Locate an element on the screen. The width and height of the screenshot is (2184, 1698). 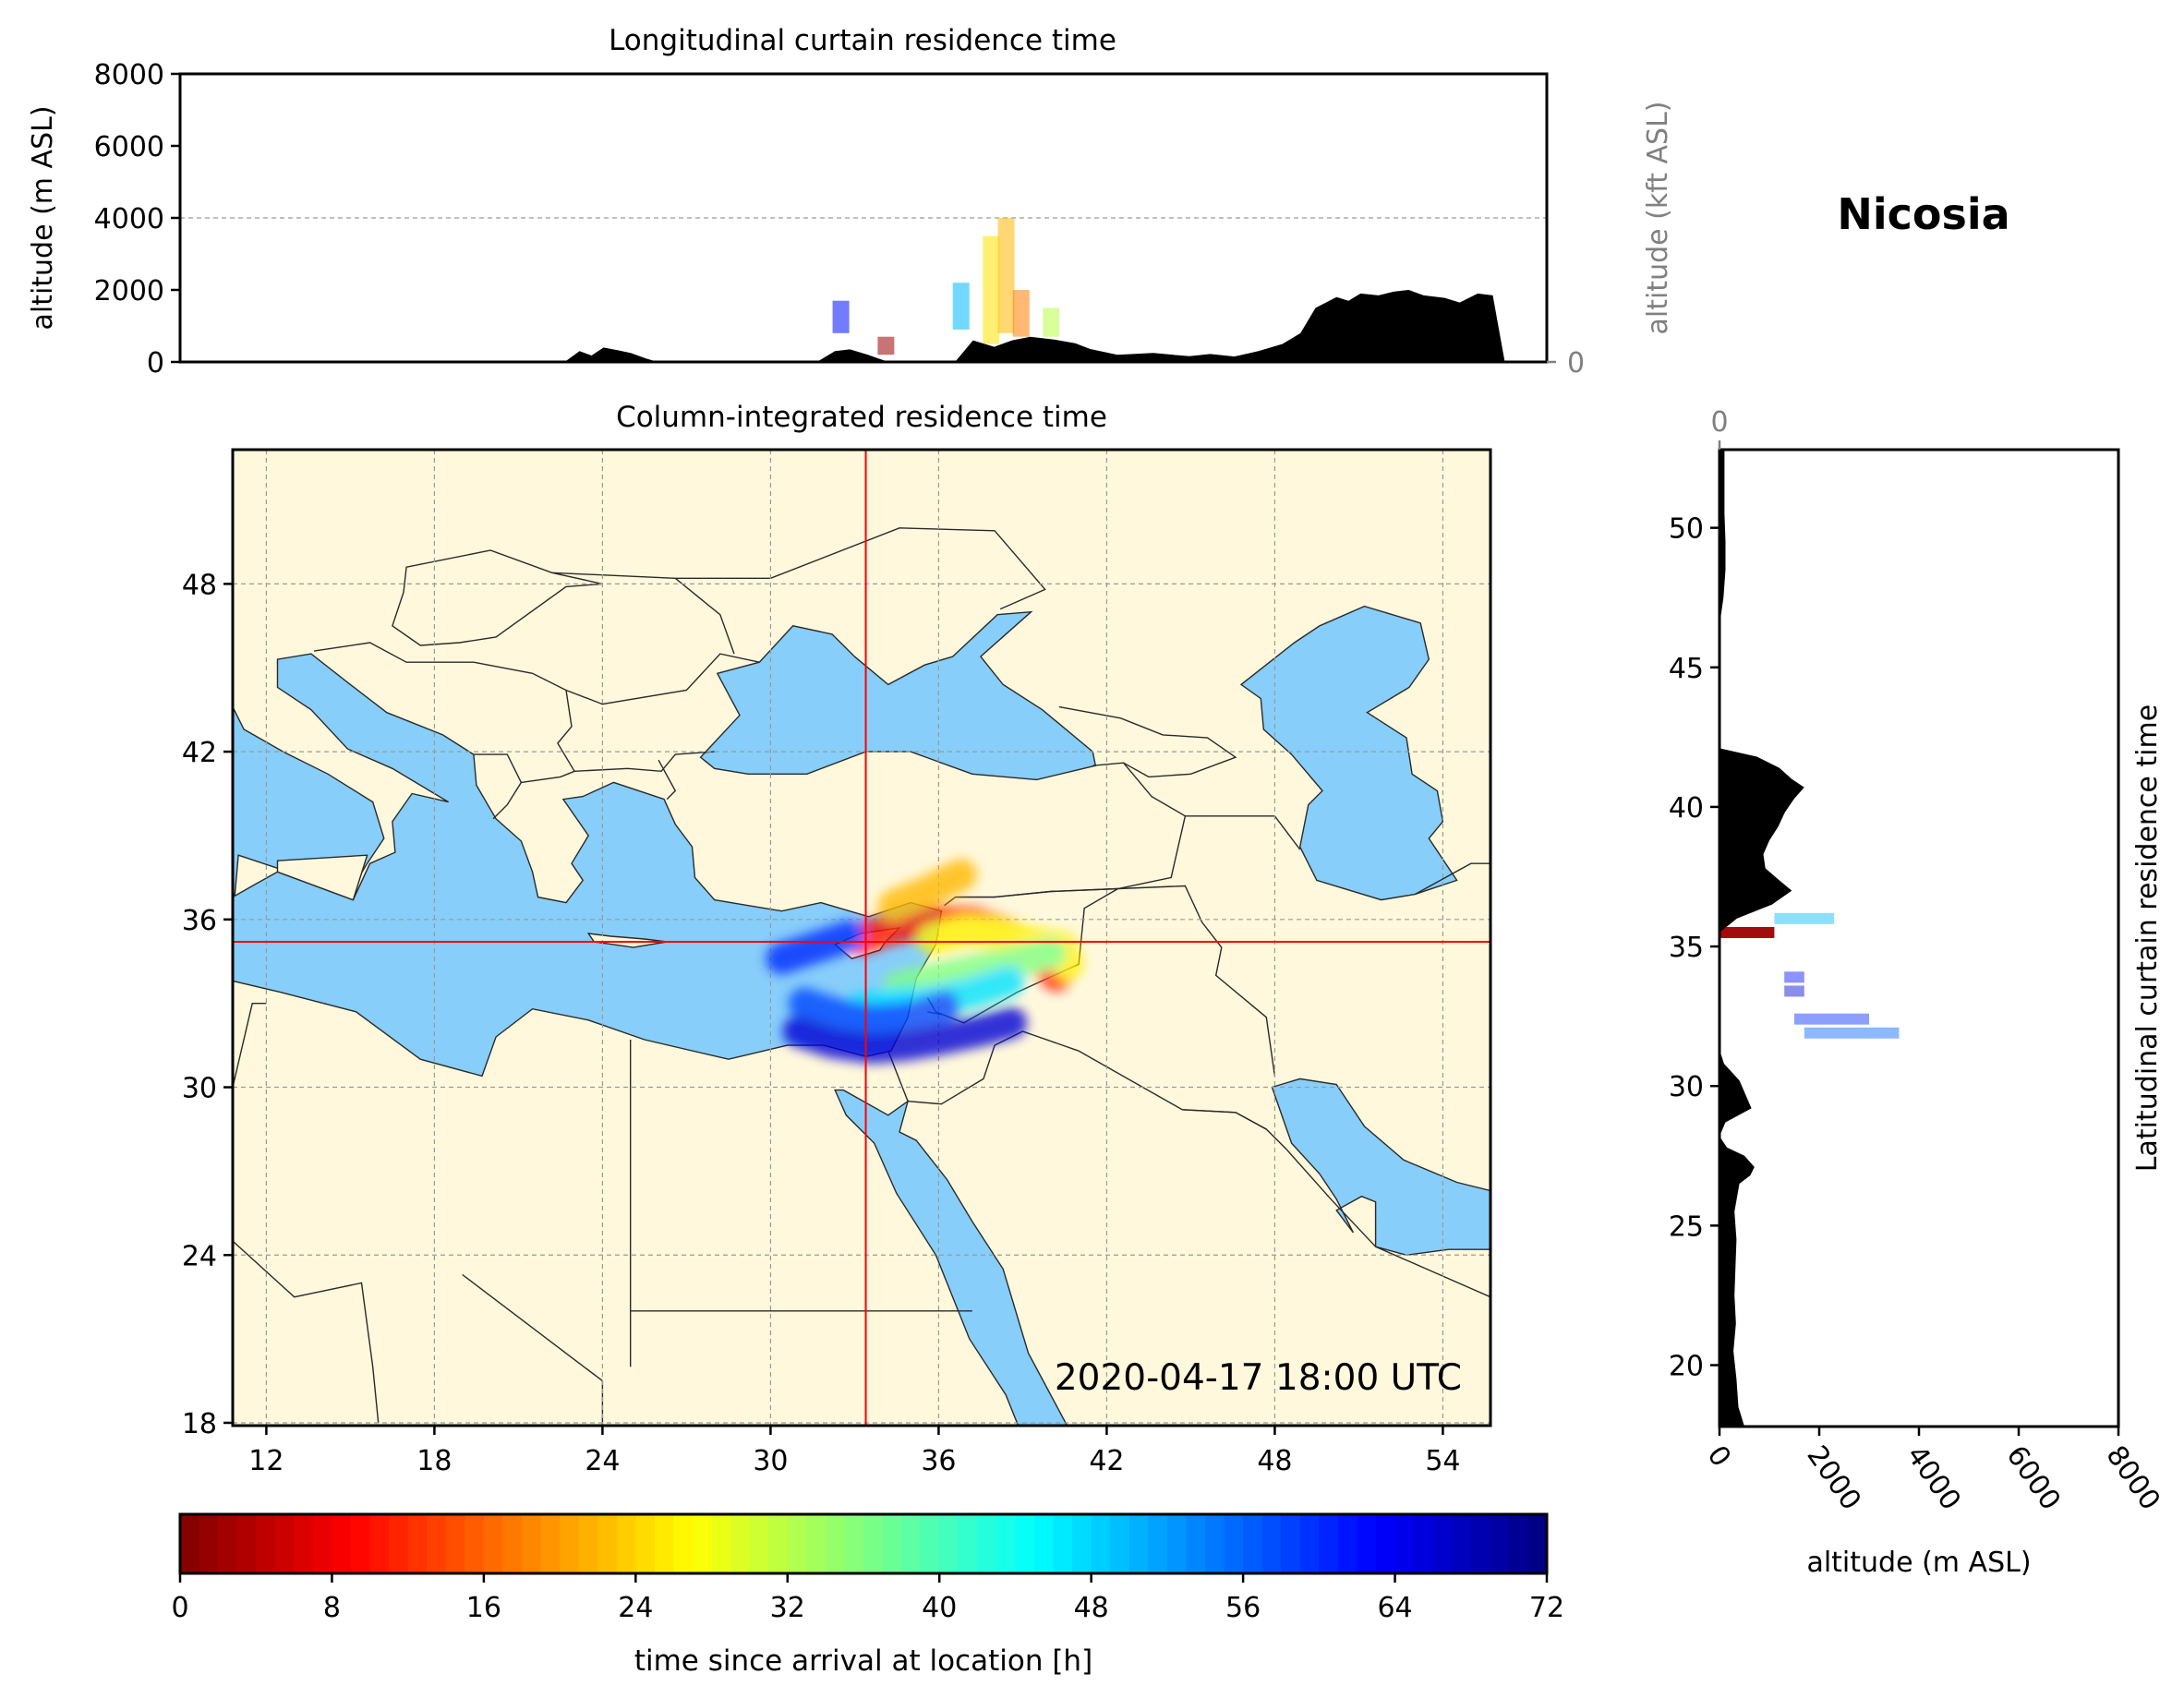
map-y-tick-label: 24 is located at coordinates (199, 1256).